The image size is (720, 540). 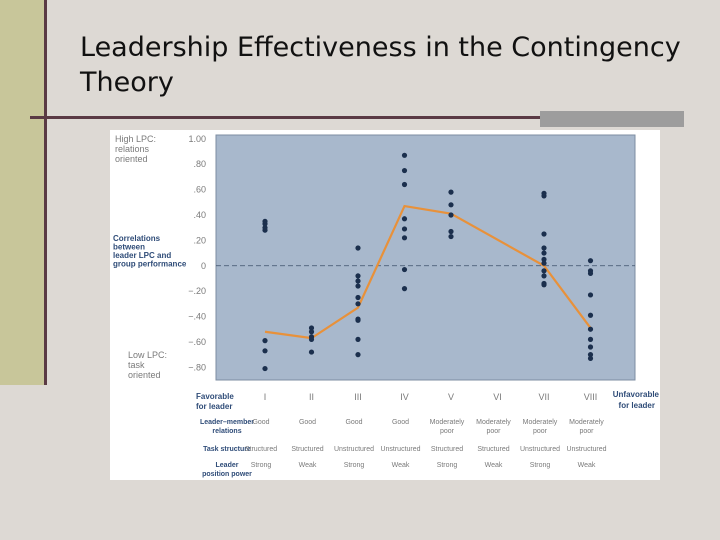 I want to click on y-axis-label: group performance, so click(x=150, y=264).